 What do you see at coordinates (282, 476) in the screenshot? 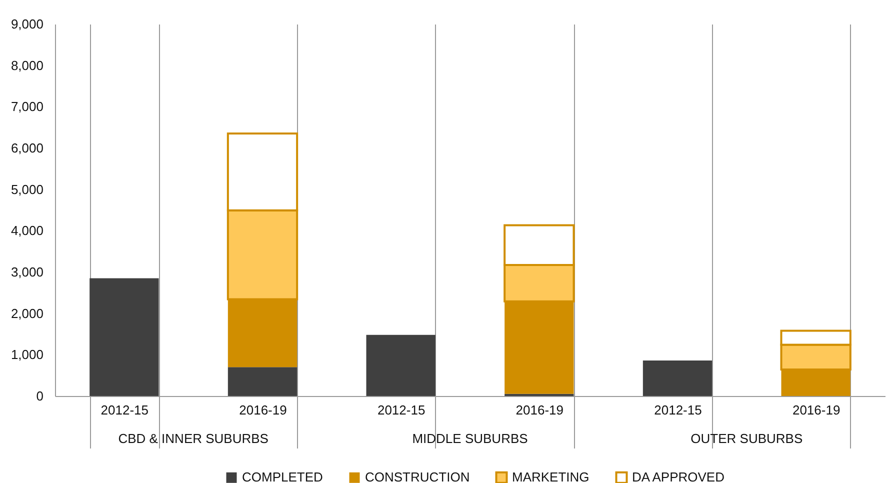
I see `legend-label: COMPLETED` at bounding box center [282, 476].